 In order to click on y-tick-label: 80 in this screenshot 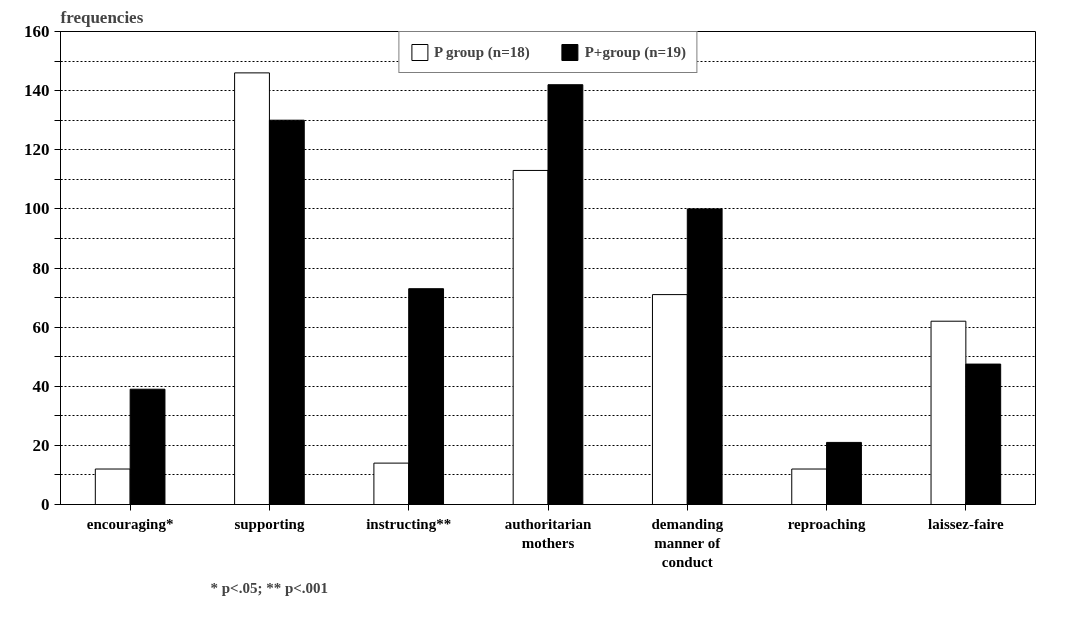, I will do `click(41, 268)`.